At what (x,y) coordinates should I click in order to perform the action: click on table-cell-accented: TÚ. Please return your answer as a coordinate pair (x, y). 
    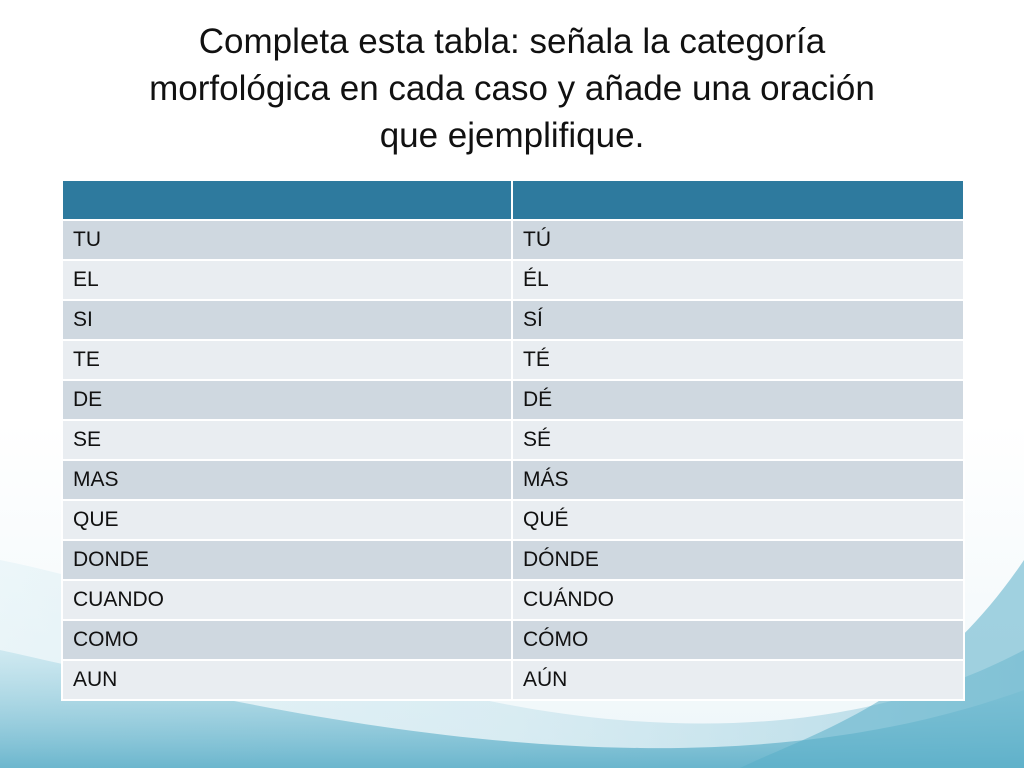
    Looking at the image, I should click on (738, 240).